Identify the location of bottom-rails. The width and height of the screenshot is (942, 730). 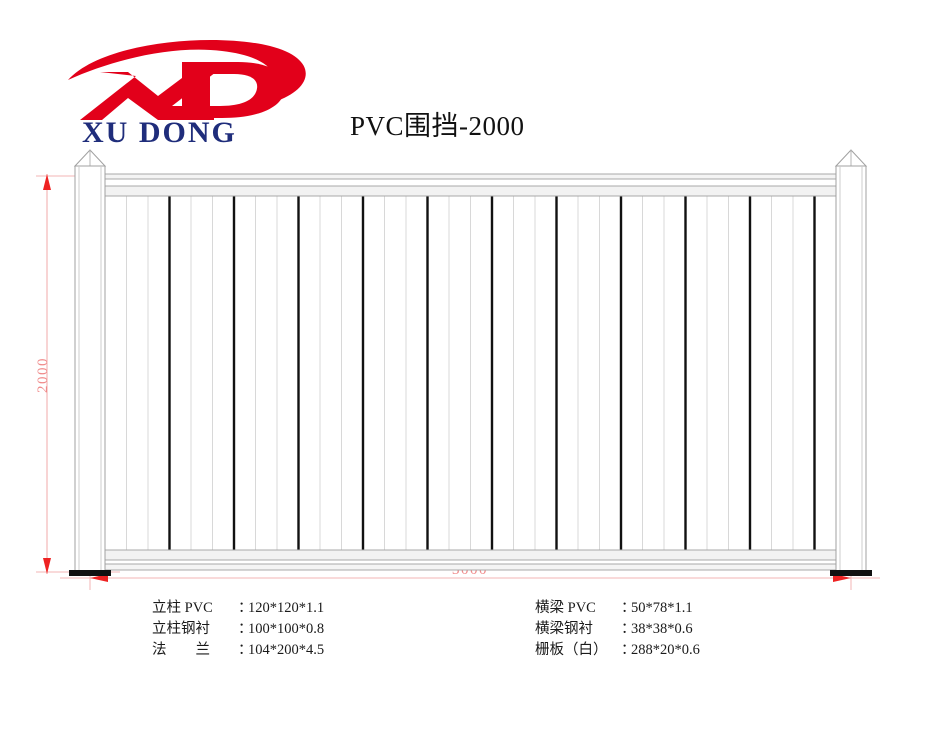
(469, 560).